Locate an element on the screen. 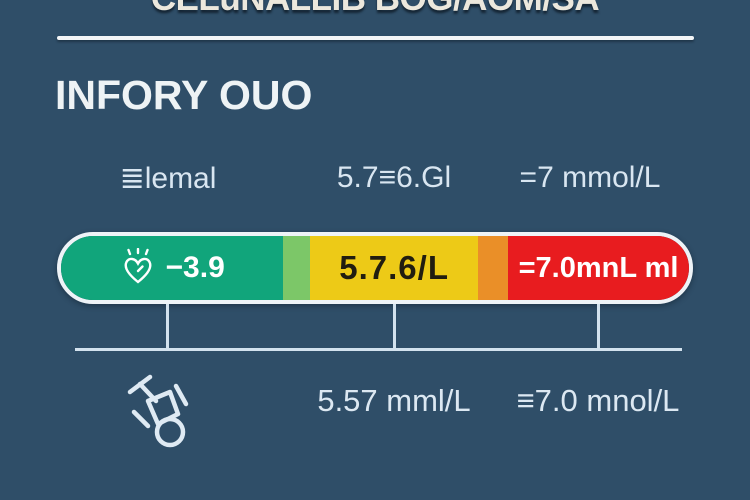  segment-low: −3.9 is located at coordinates (172, 268).